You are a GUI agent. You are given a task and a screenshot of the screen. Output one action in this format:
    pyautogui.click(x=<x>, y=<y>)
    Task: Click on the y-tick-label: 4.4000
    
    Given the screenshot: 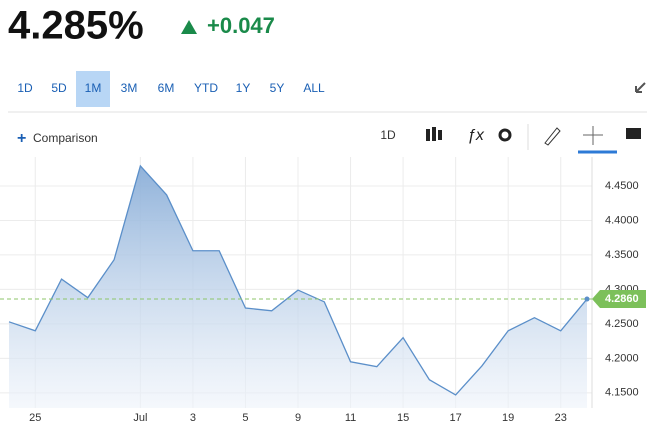 What is the action you would take?
    pyautogui.click(x=622, y=220)
    